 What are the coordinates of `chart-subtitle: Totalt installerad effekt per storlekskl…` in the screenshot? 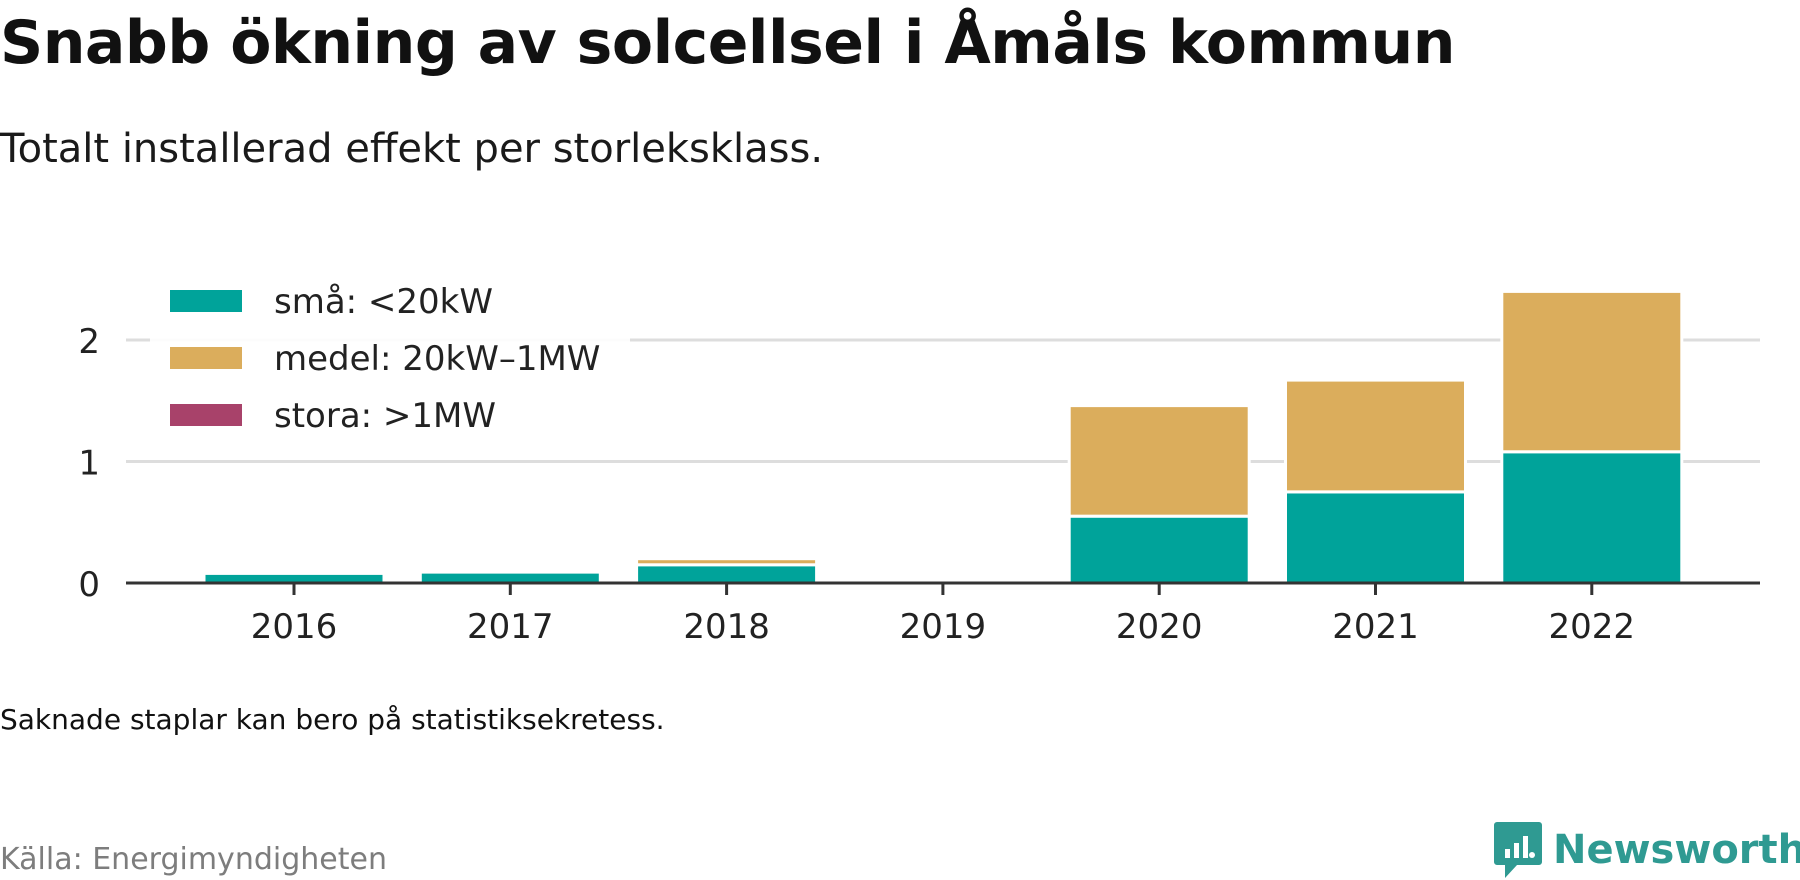 It's located at (412, 149).